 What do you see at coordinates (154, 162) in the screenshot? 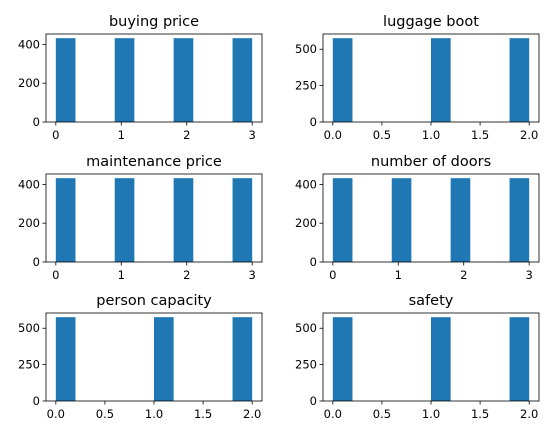
I see `subplot-title: maintenance price` at bounding box center [154, 162].